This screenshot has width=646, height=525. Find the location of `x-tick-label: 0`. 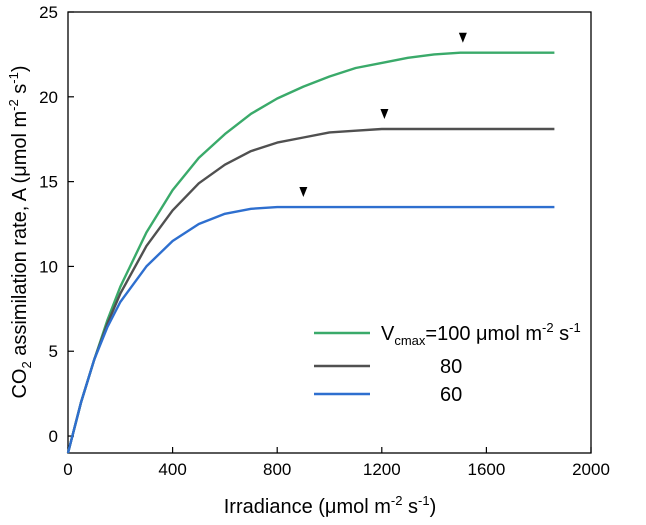

x-tick-label: 0 is located at coordinates (67, 469).